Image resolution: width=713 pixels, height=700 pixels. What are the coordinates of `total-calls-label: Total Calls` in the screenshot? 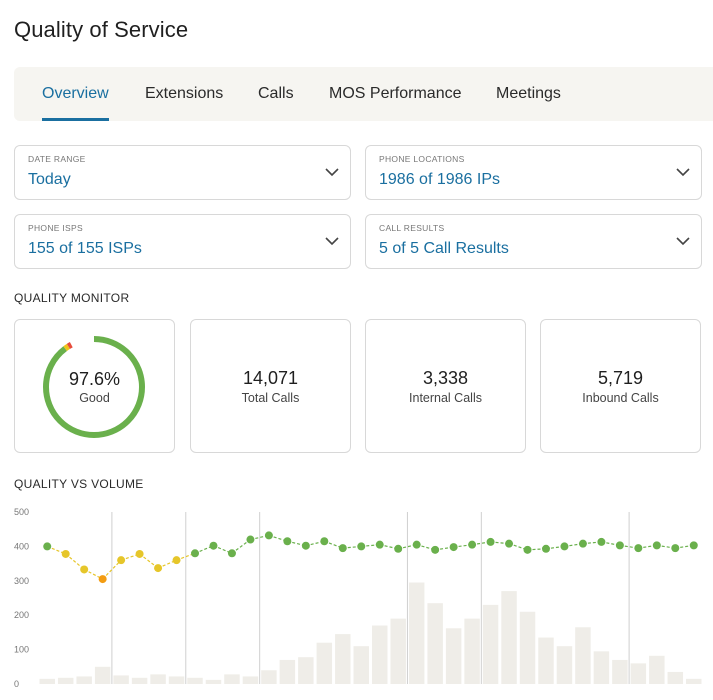 It's located at (270, 398).